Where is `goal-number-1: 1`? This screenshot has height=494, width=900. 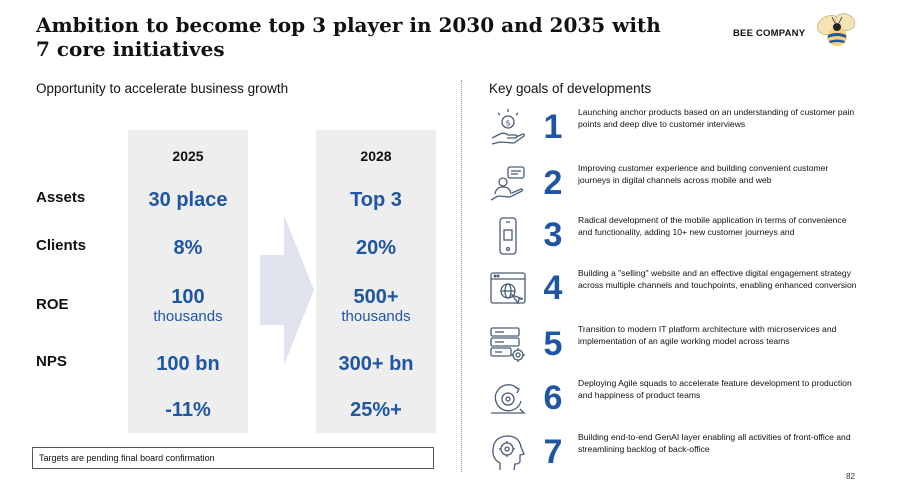 goal-number-1: 1 is located at coordinates (553, 127).